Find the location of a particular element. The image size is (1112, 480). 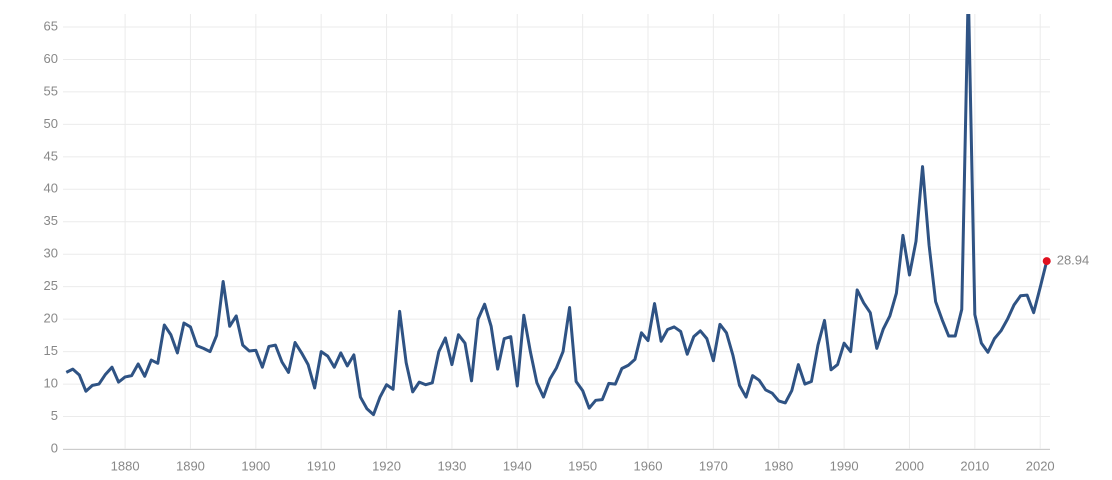

x-tick-label: 1920 is located at coordinates (386, 465).